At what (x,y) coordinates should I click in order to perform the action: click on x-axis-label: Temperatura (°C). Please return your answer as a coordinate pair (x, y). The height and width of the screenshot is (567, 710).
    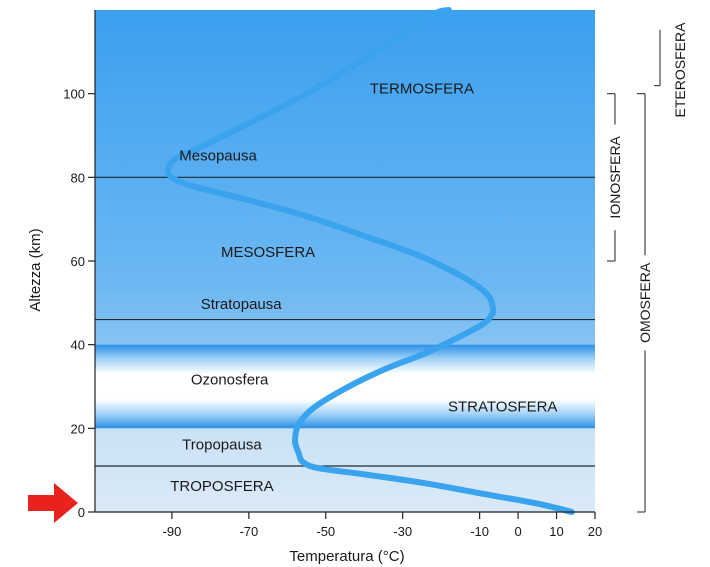
    Looking at the image, I should click on (346, 556).